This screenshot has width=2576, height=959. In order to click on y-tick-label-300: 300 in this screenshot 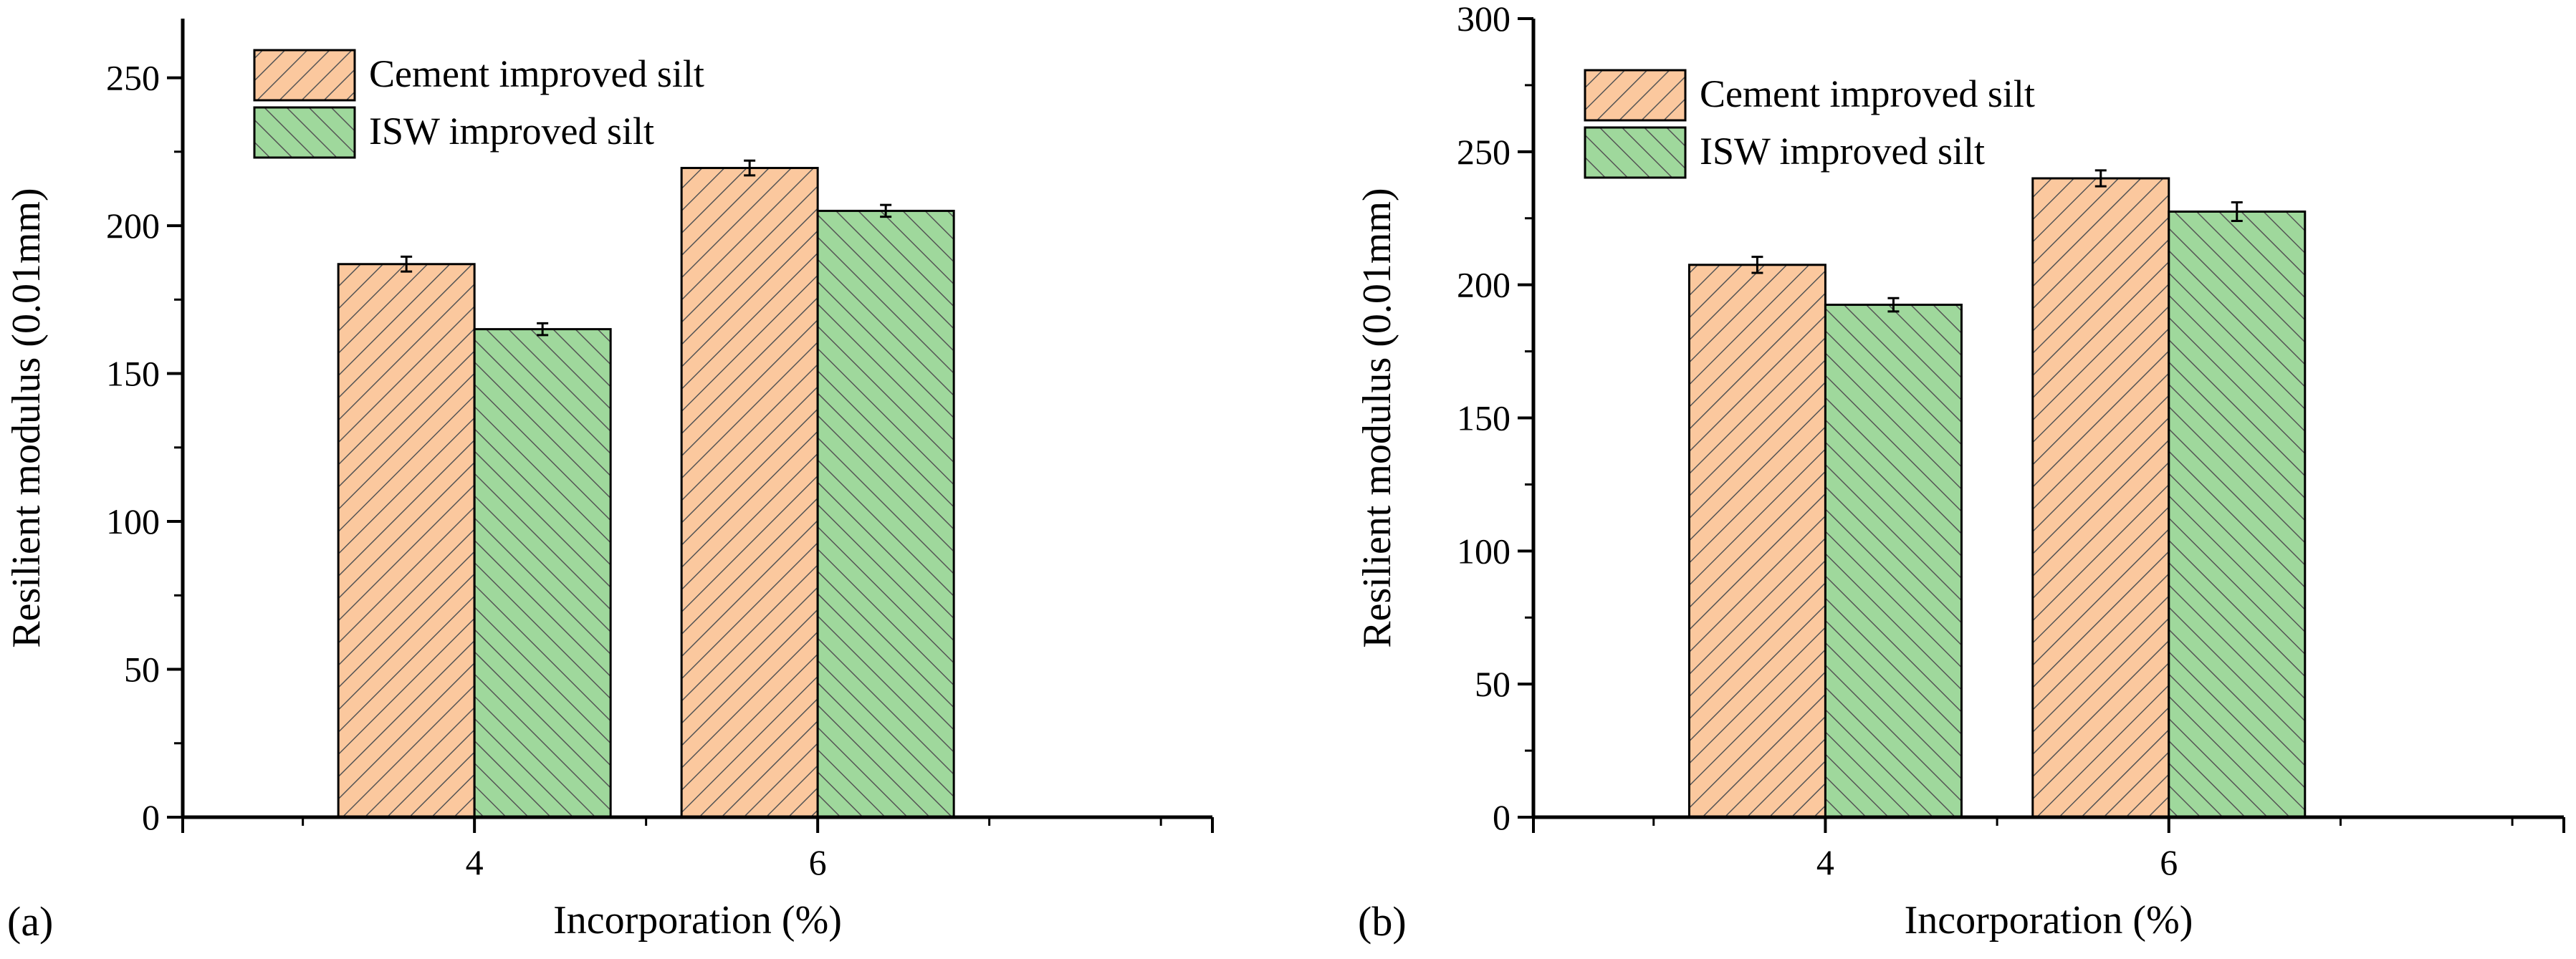, I will do `click(1484, 19)`.